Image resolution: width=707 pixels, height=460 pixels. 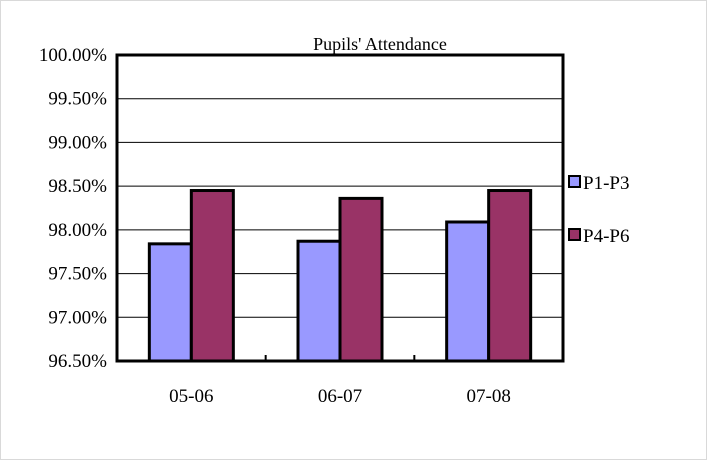 What do you see at coordinates (77, 99) in the screenshot?
I see `y-tick-label: 99.50%` at bounding box center [77, 99].